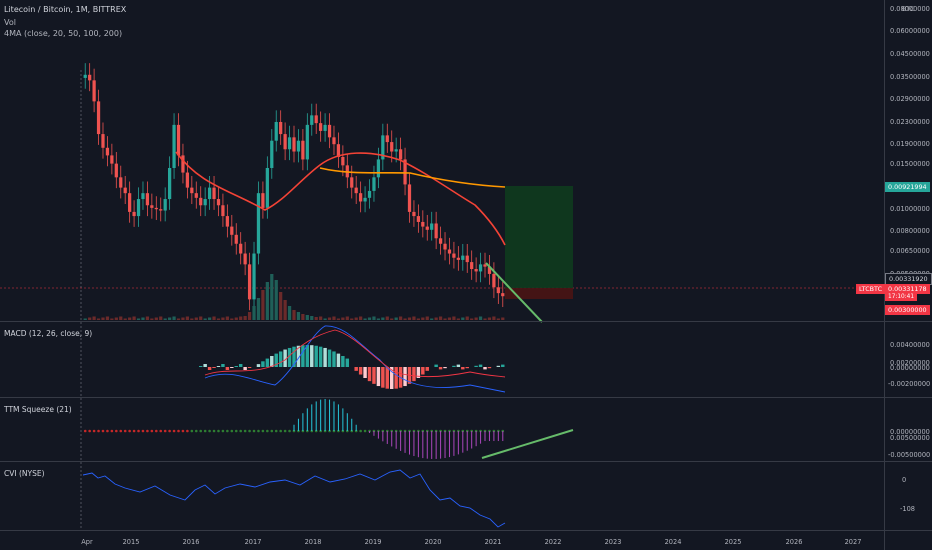  What do you see at coordinates (910, 438) in the screenshot?
I see `ttm-tick: 0.00500000` at bounding box center [910, 438].